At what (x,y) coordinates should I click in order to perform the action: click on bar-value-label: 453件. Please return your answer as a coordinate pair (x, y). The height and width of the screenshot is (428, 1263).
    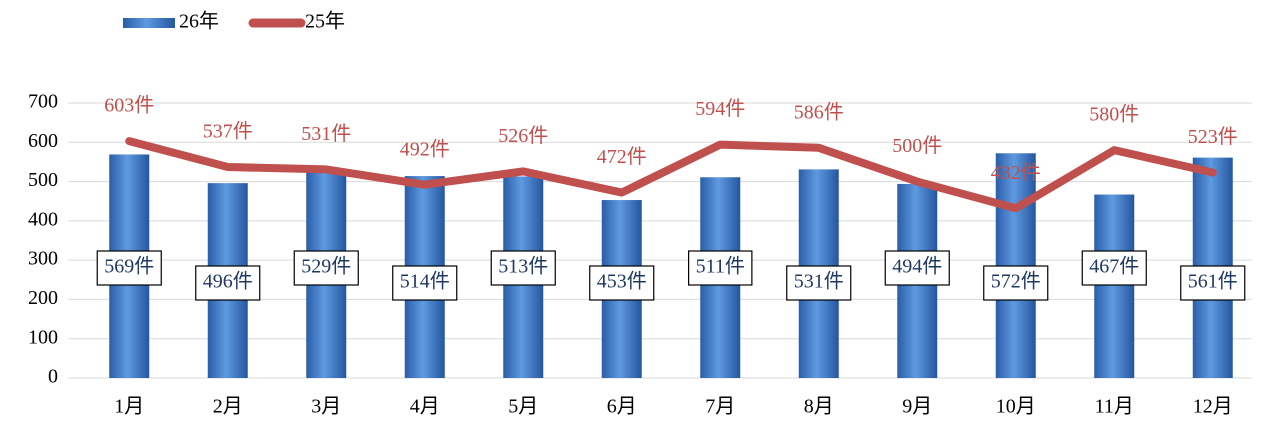
    Looking at the image, I should click on (622, 281).